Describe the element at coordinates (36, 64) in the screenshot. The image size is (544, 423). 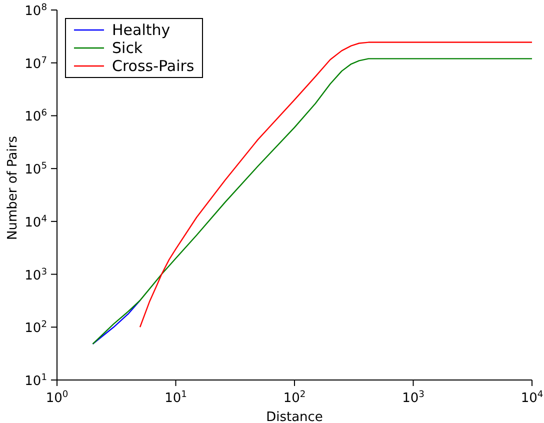
I see `y-tick-label: 10$^{7}$` at that location.